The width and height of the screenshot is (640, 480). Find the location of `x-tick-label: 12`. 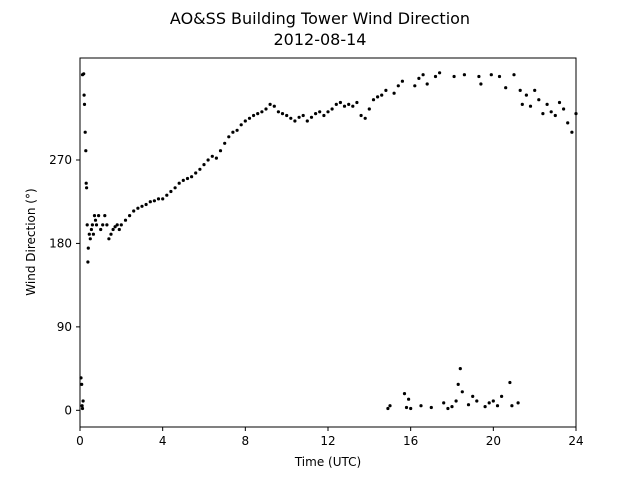

x-tick-label: 12 is located at coordinates (327, 441).